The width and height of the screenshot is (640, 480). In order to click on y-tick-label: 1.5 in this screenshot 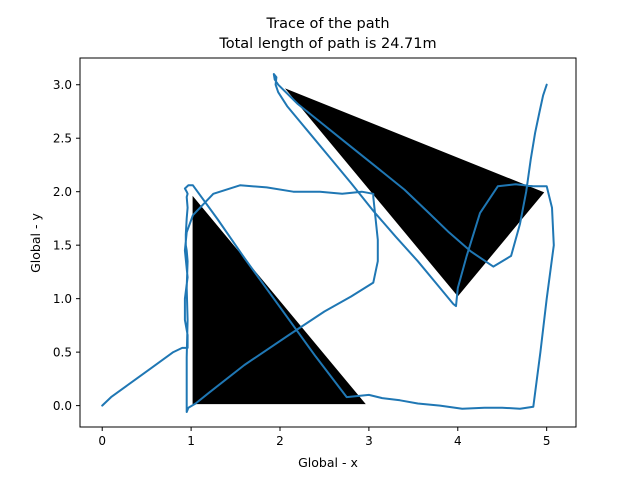, I will do `click(62, 246)`.